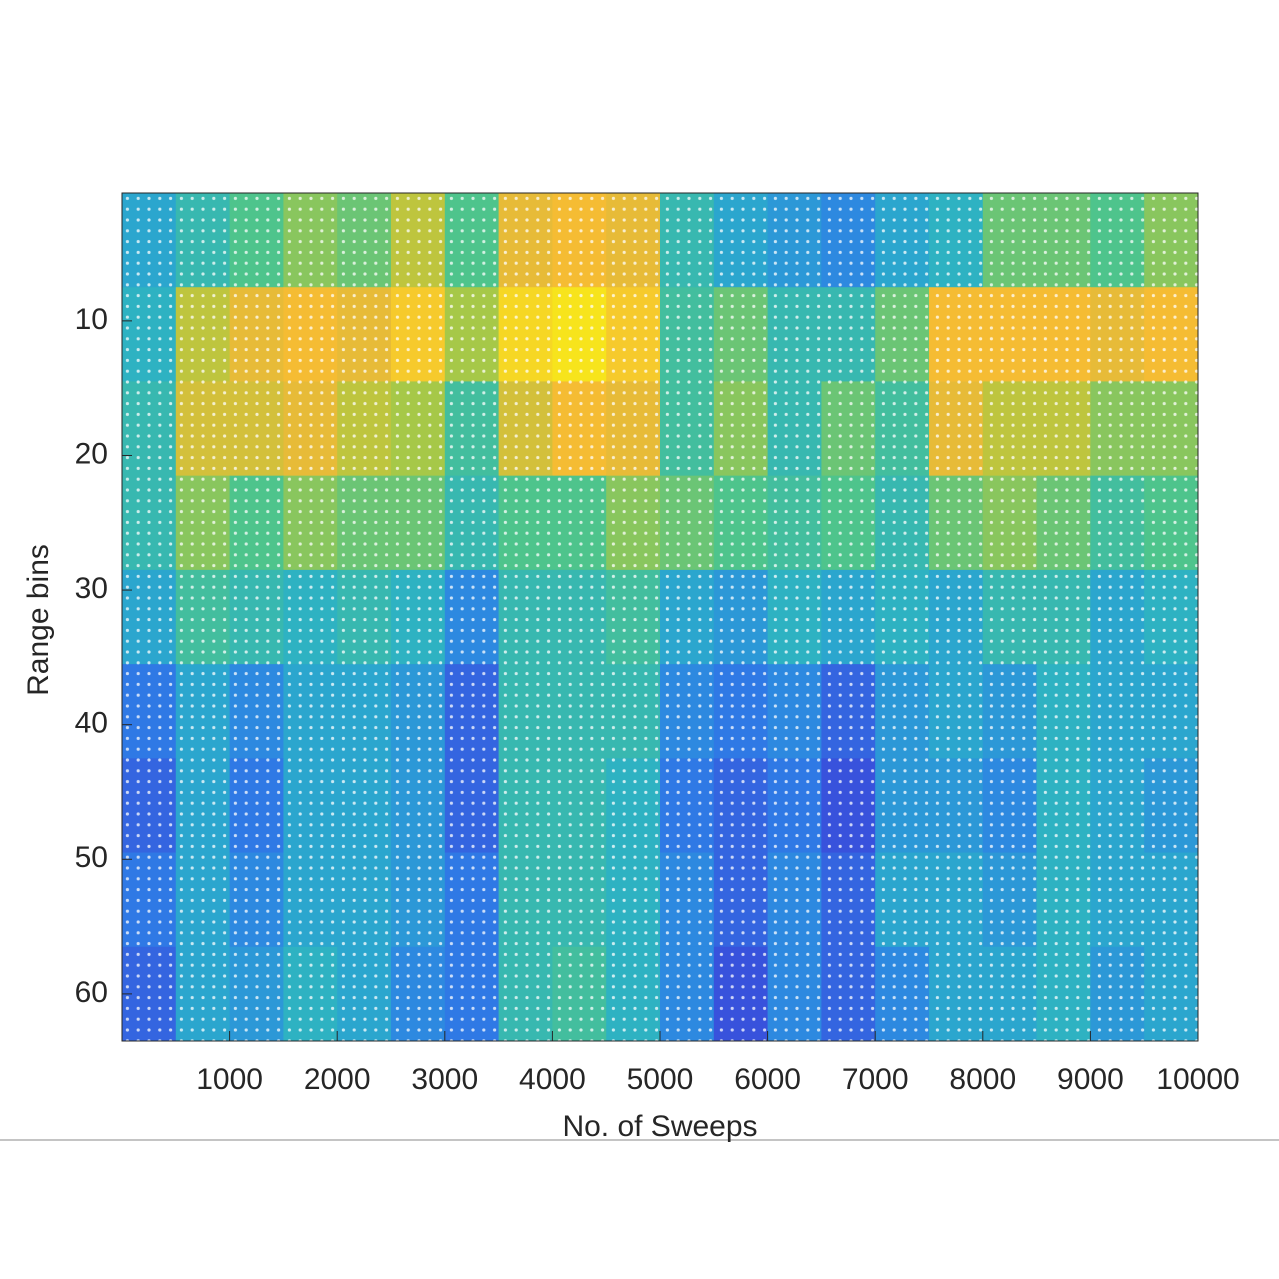 This screenshot has width=1279, height=1279. Describe the element at coordinates (38, 620) in the screenshot. I see `y-axis-label: Range bins` at that location.